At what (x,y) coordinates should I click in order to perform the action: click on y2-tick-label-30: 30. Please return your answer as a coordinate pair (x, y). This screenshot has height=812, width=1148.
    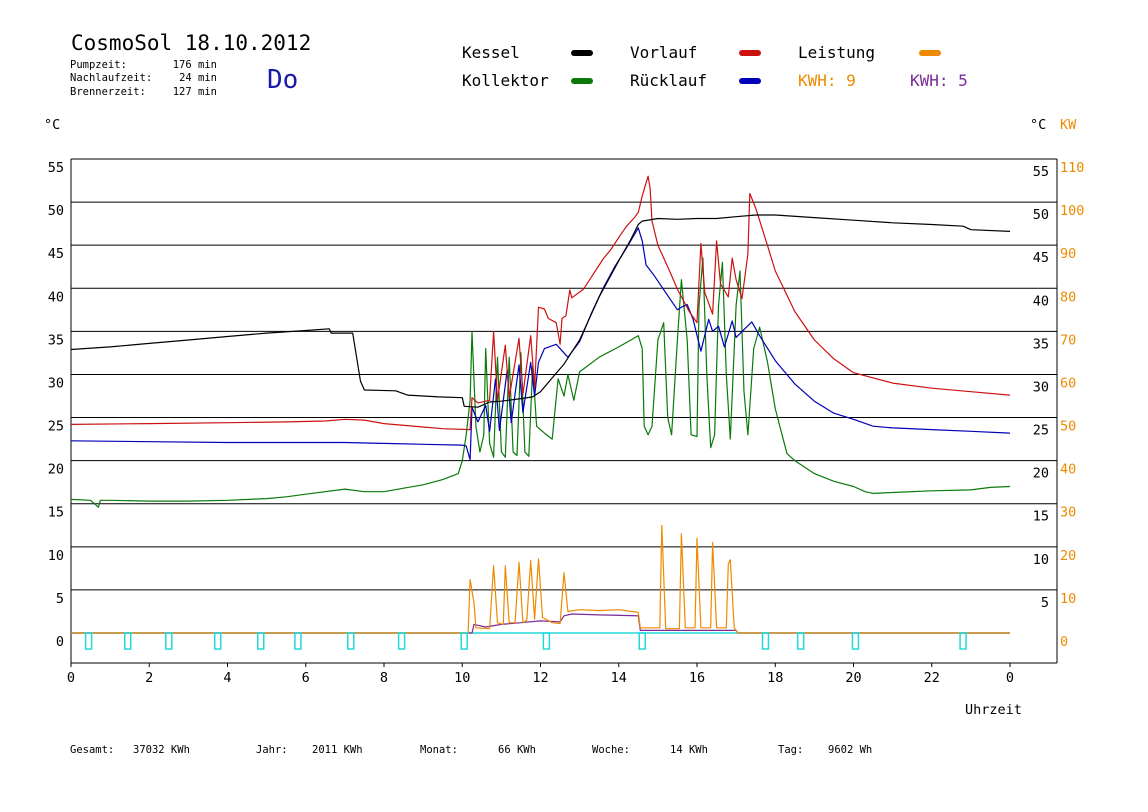
    Looking at the image, I should click on (1068, 513).